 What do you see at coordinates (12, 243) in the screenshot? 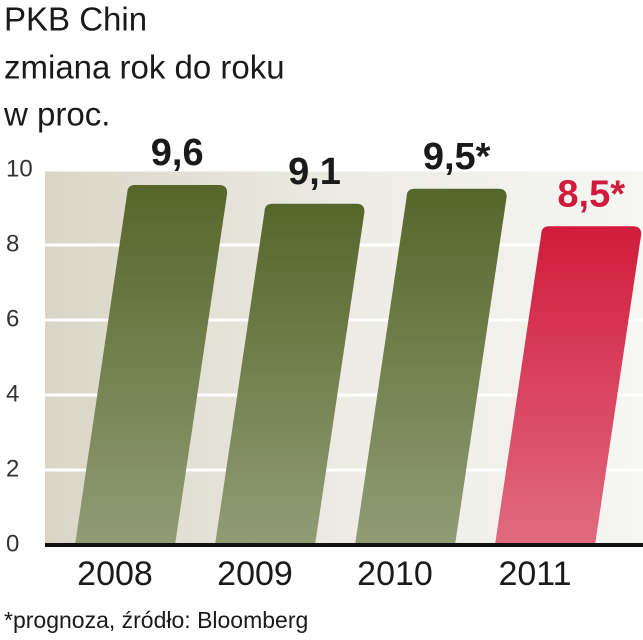
I see `y-tick-label: 8` at bounding box center [12, 243].